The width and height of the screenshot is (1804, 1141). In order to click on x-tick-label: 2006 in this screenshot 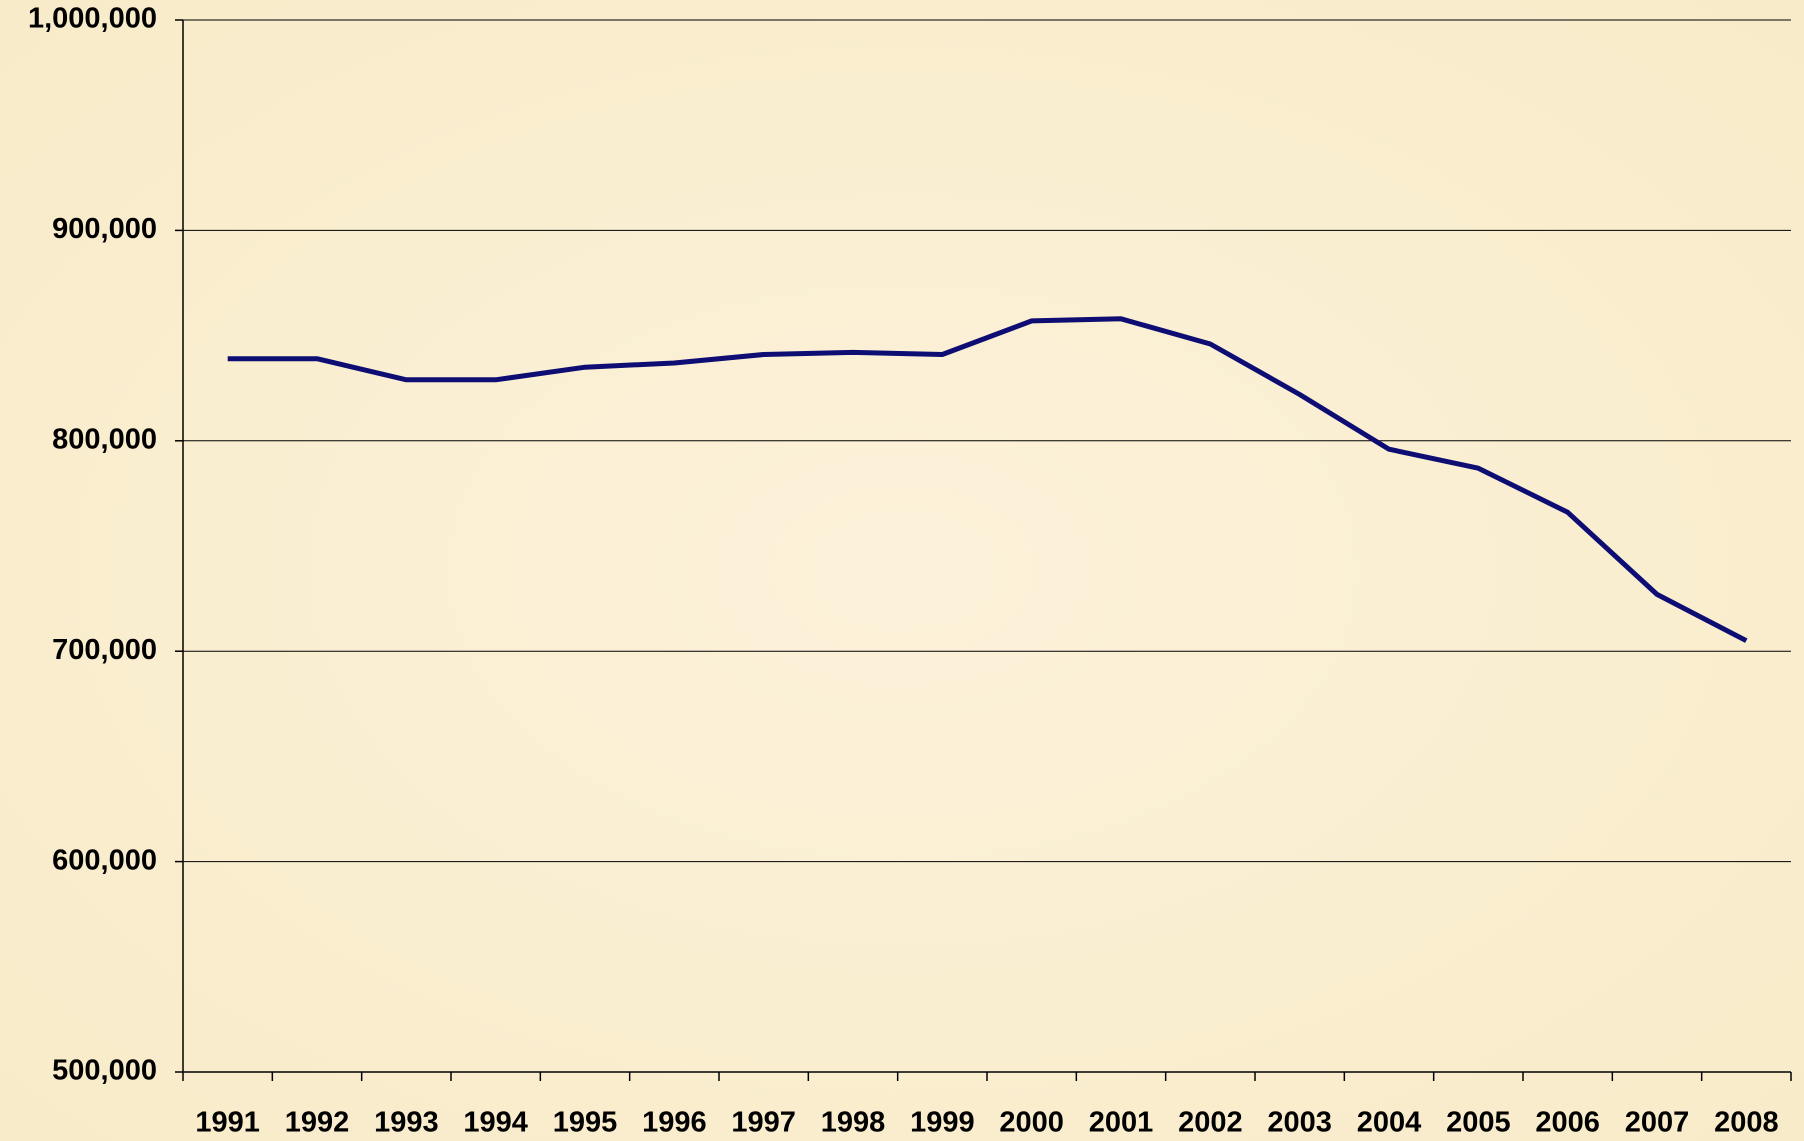, I will do `click(1567, 1123)`.